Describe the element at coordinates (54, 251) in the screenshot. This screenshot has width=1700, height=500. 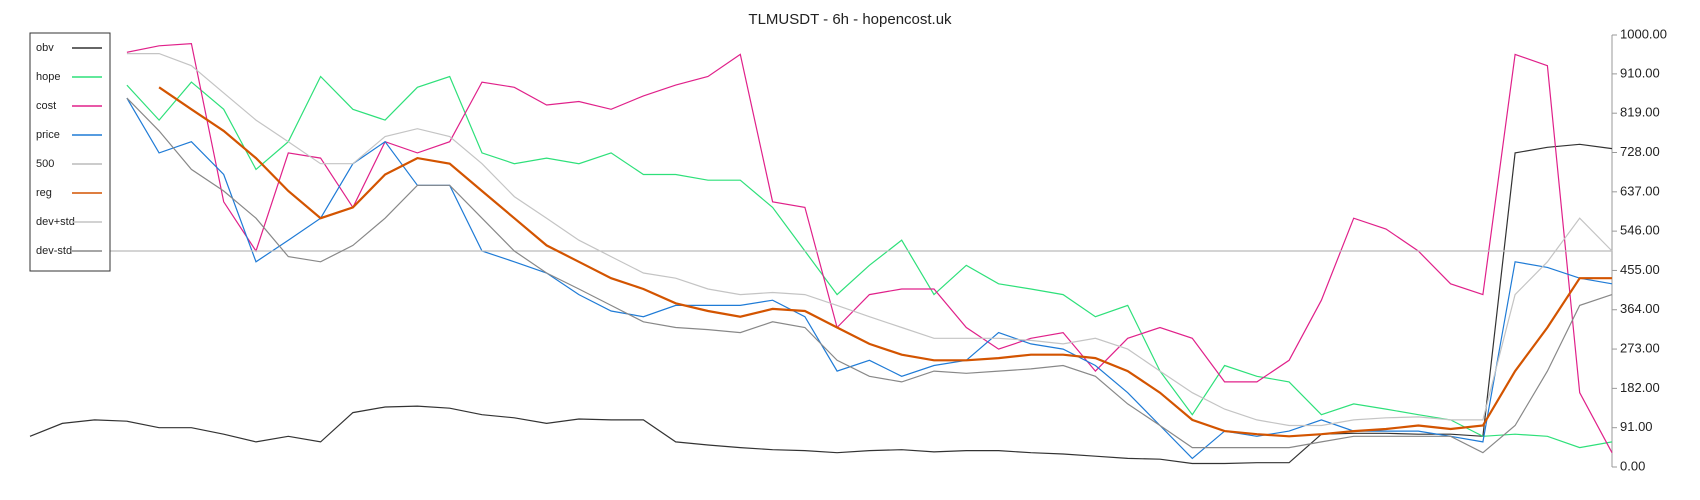
I see `legend-label: dev-std` at that location.